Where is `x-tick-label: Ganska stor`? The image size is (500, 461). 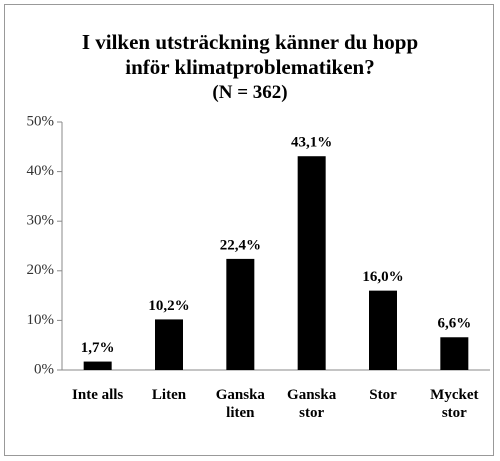 x-tick-label: Ganska stor is located at coordinates (312, 404).